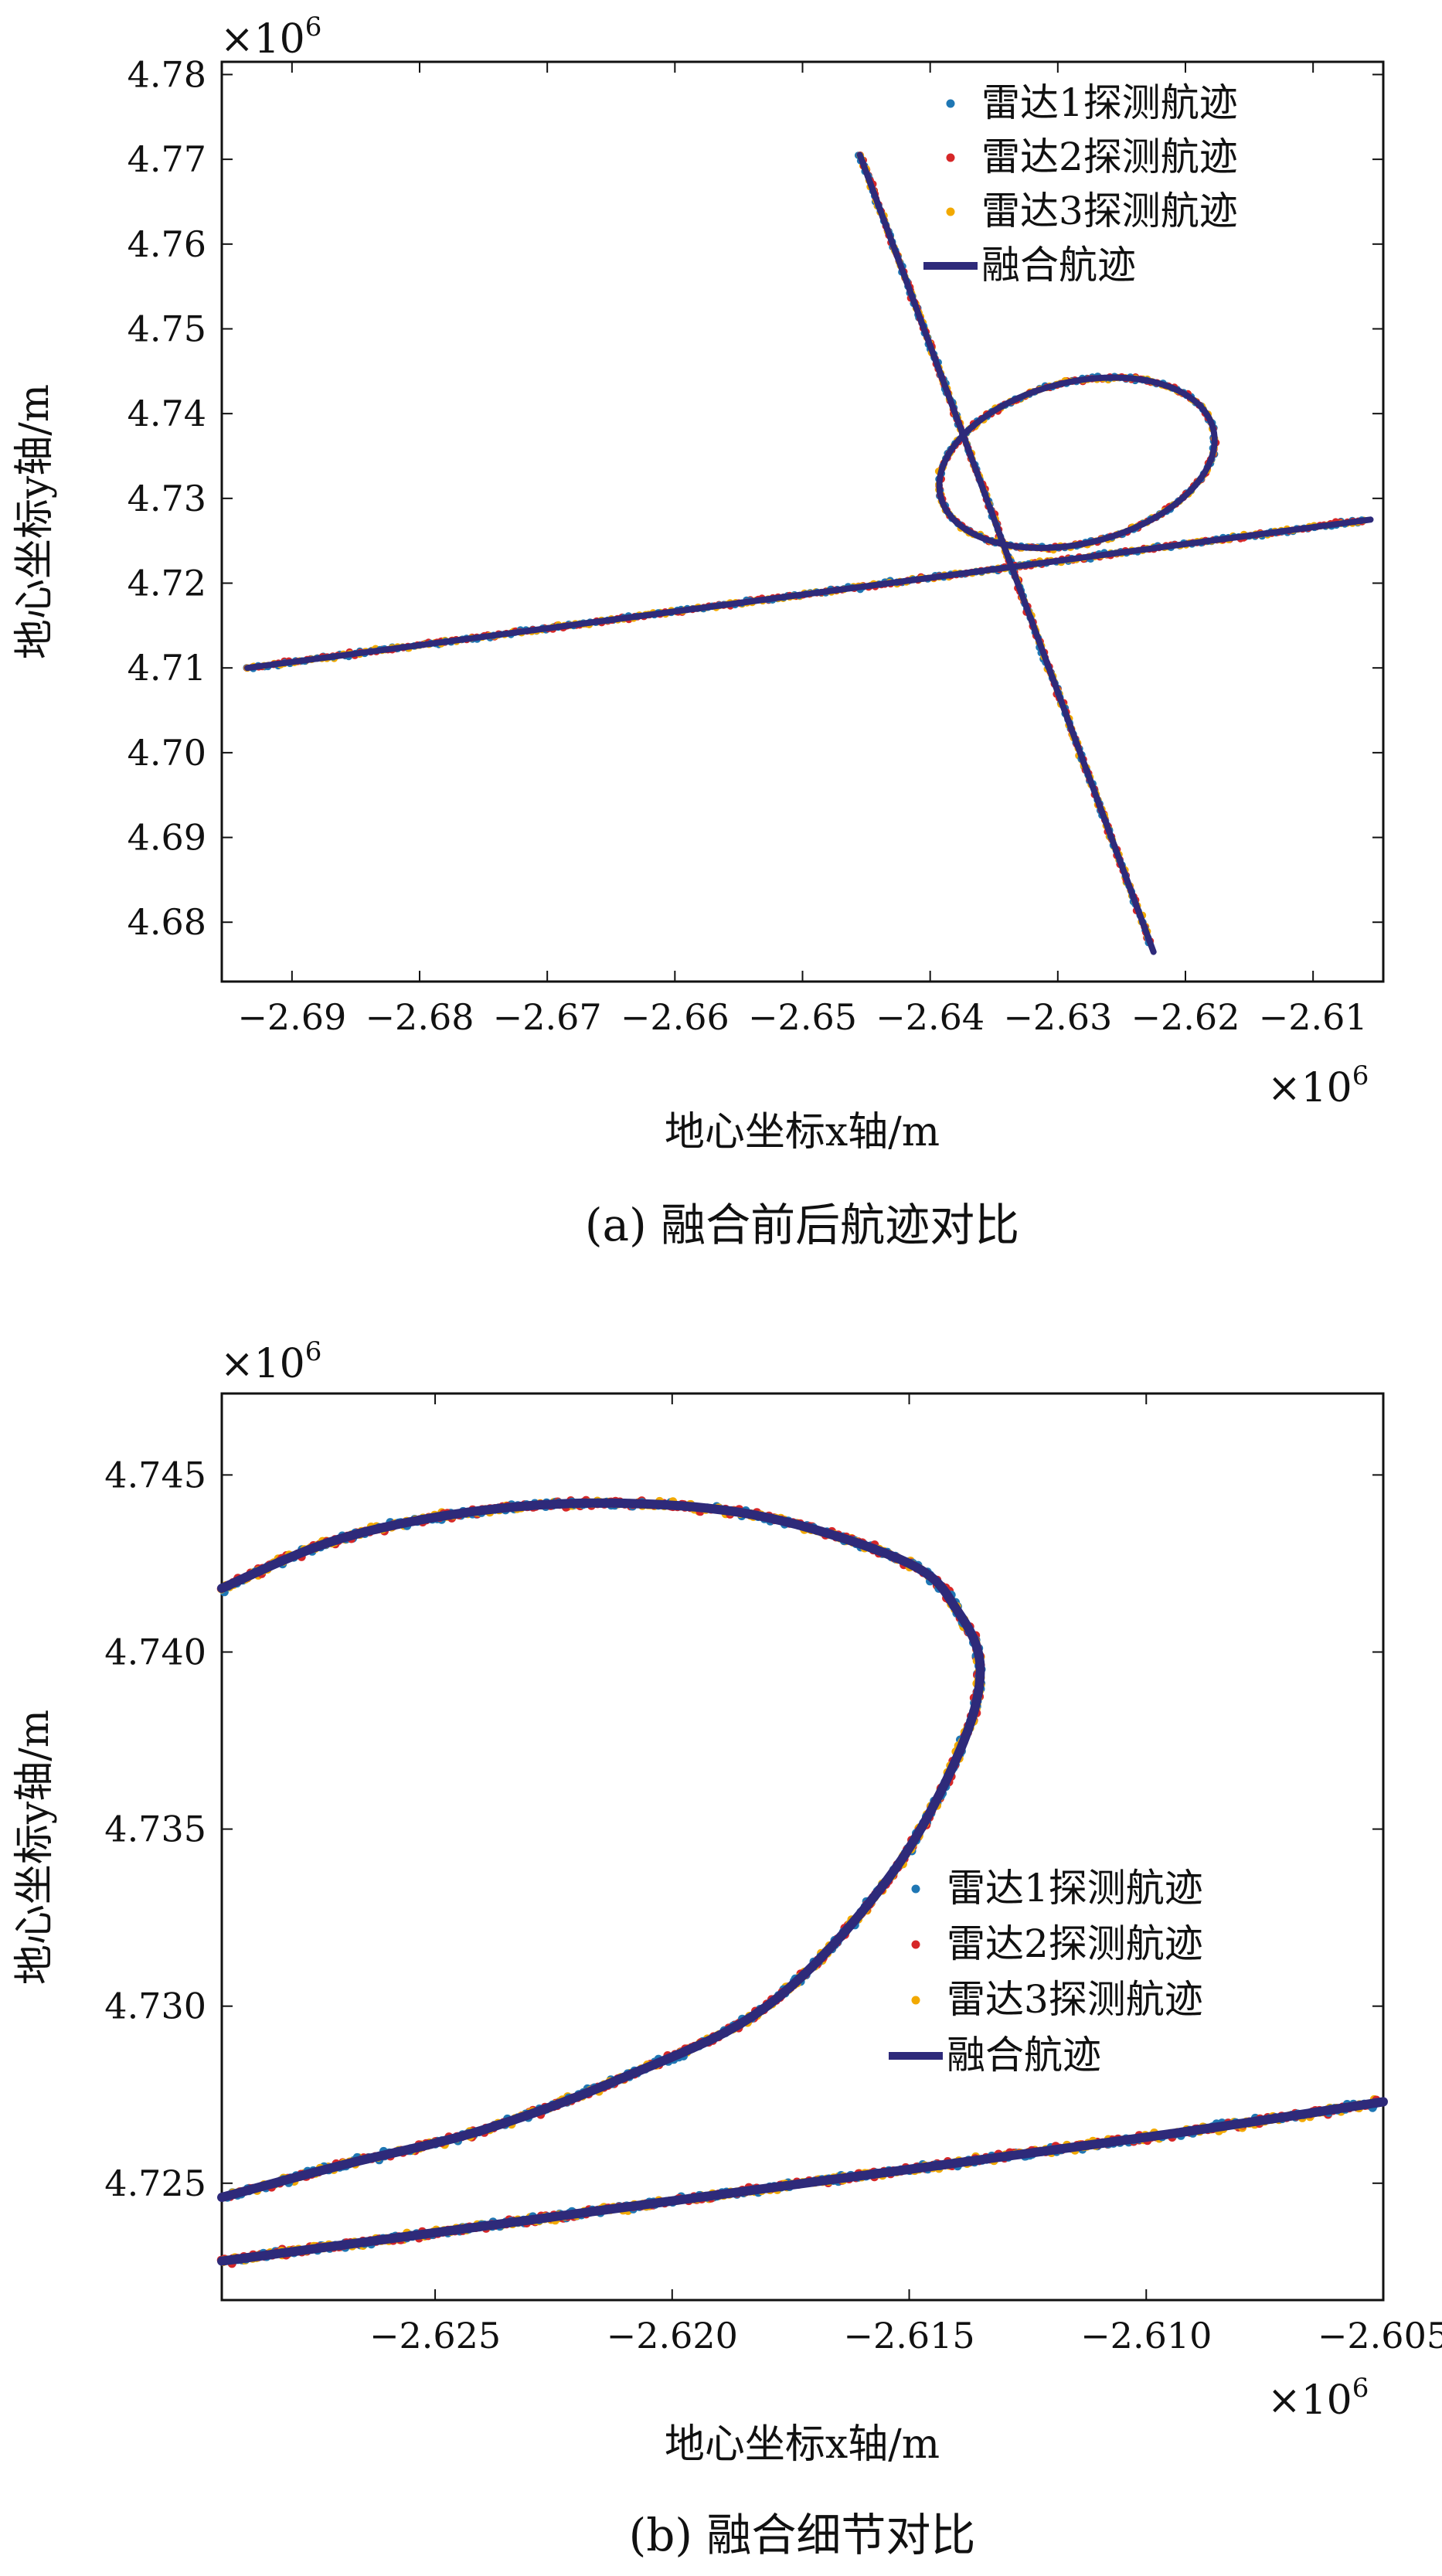  I want to click on x-tick-label: −2.65, so click(803, 1017).